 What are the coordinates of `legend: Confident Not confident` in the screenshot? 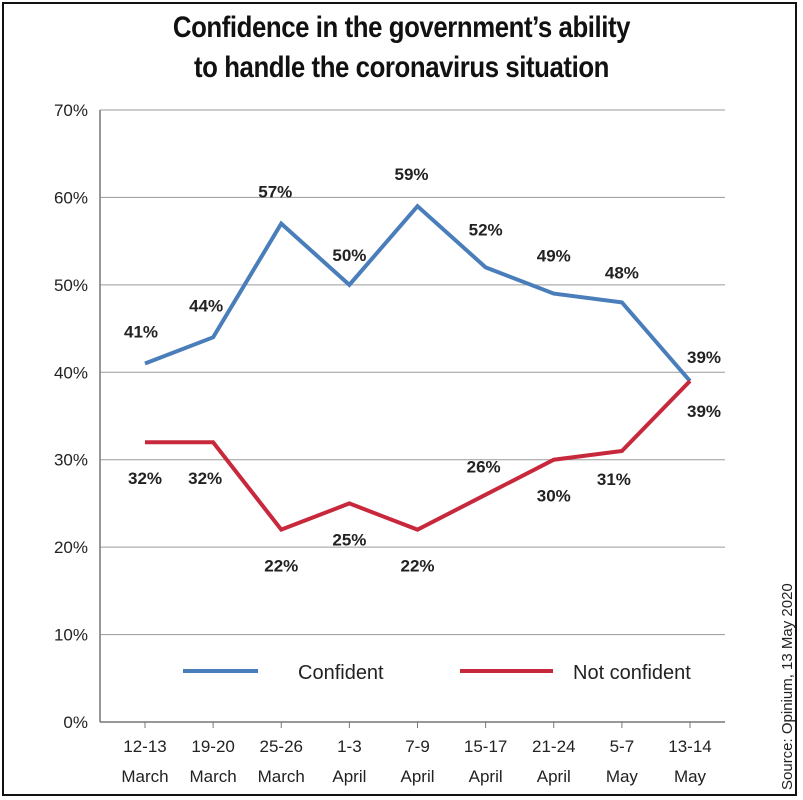 It's located at (437, 673).